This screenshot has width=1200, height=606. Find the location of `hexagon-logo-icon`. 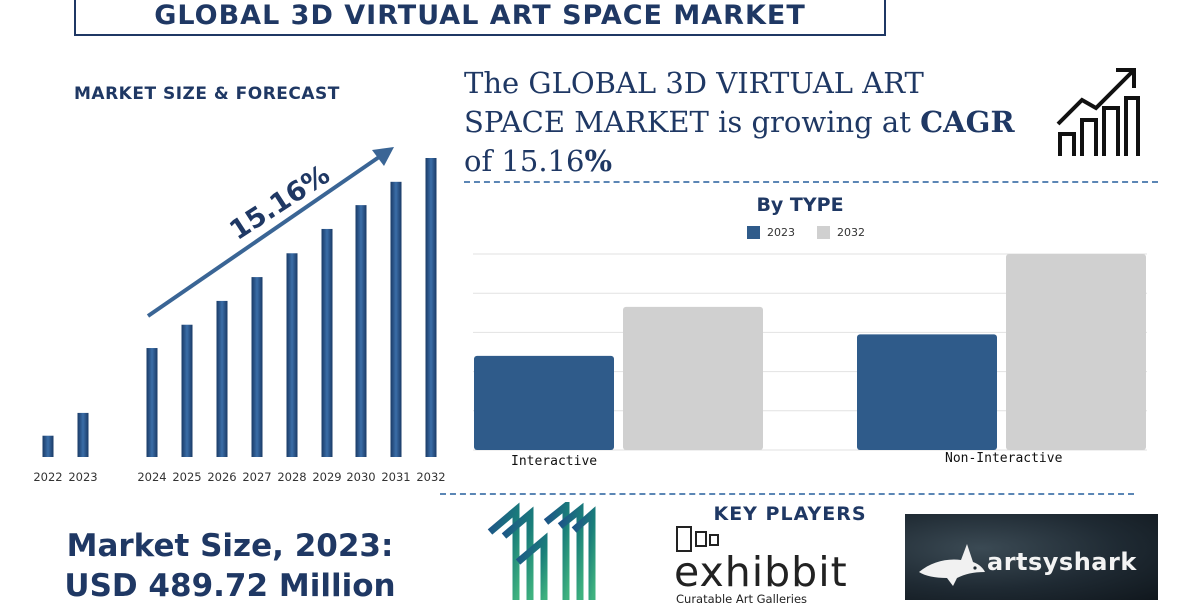

hexagon-logo-icon is located at coordinates (541, 551).